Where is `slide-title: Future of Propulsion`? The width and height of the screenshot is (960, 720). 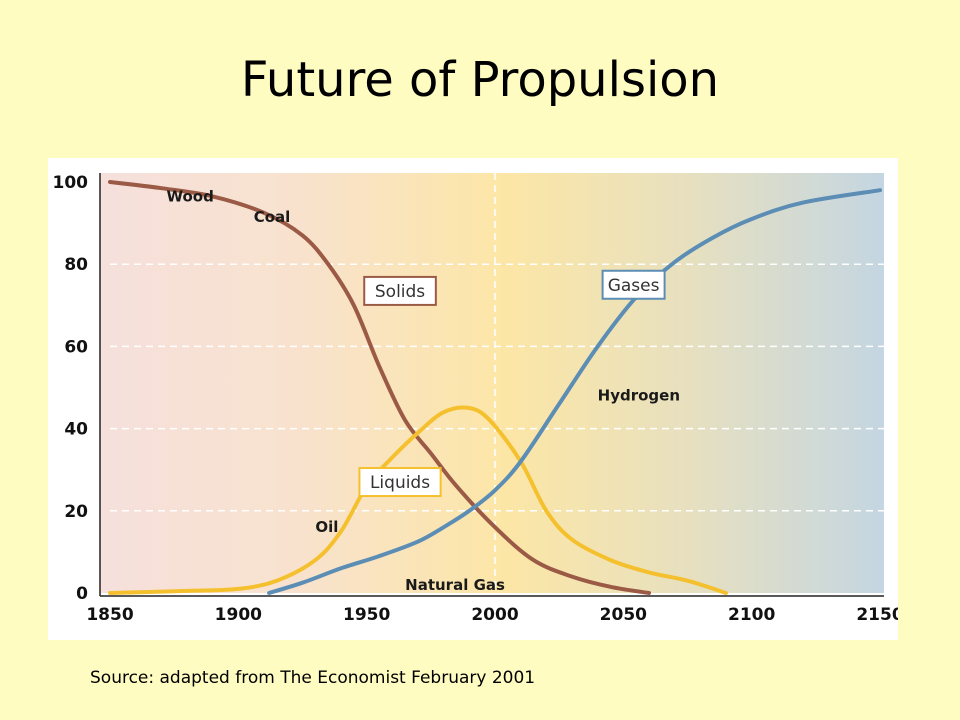
slide-title: Future of Propulsion is located at coordinates (480, 80).